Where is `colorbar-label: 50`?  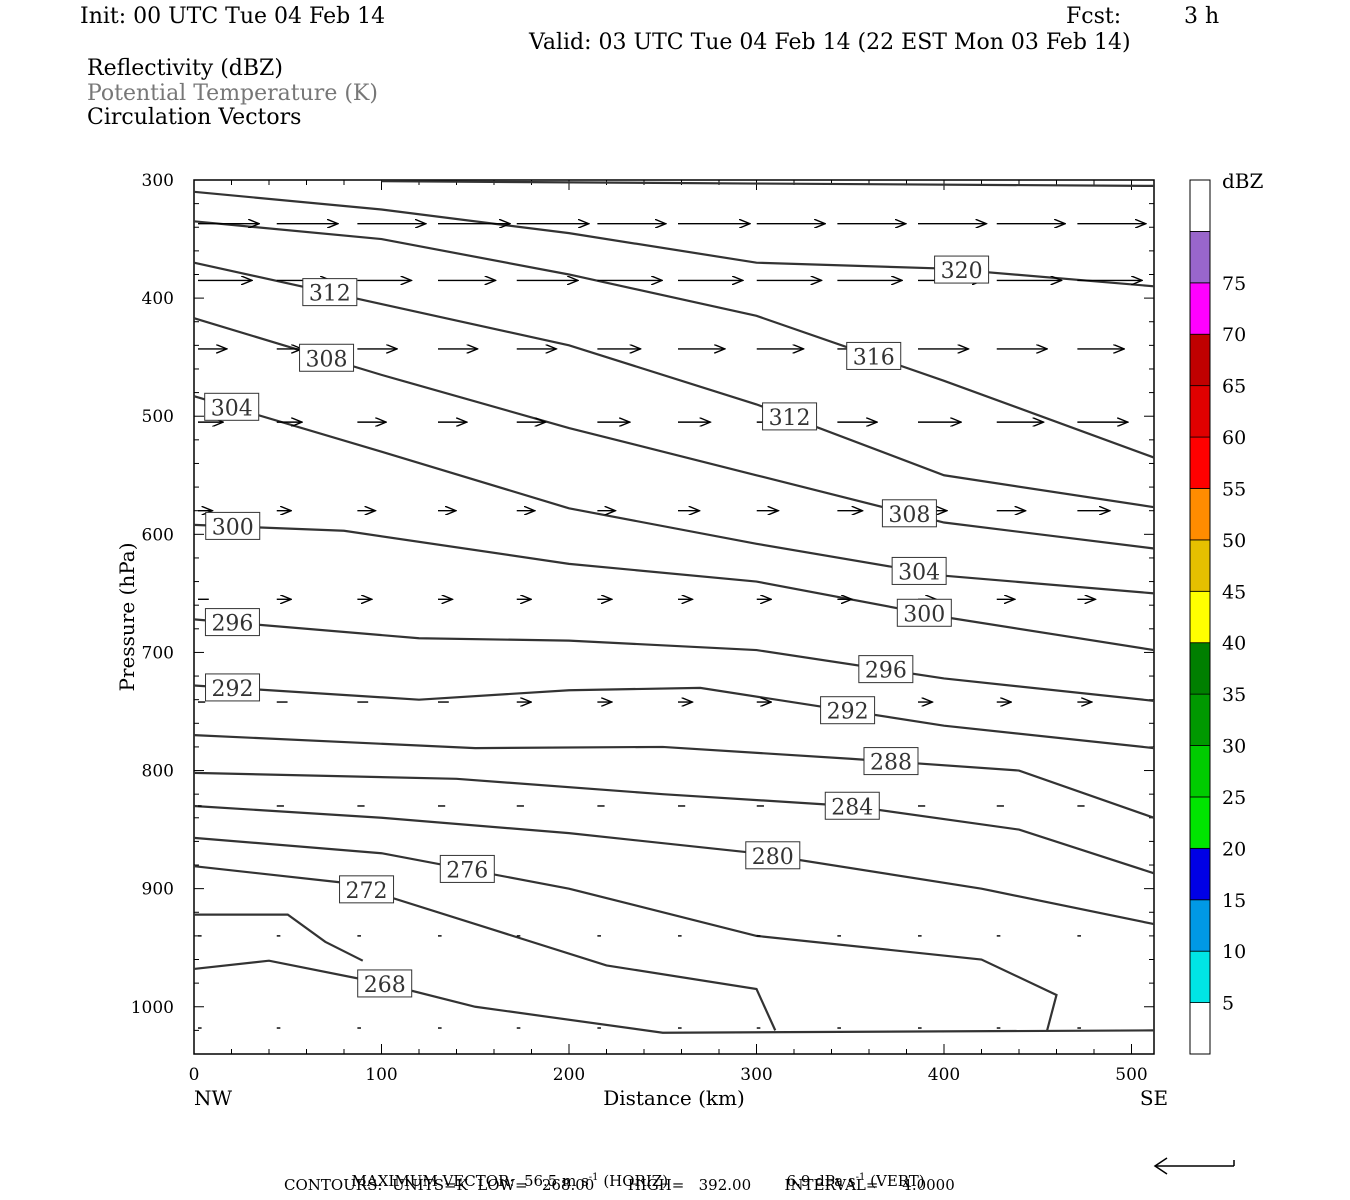 colorbar-label: 50 is located at coordinates (1234, 541).